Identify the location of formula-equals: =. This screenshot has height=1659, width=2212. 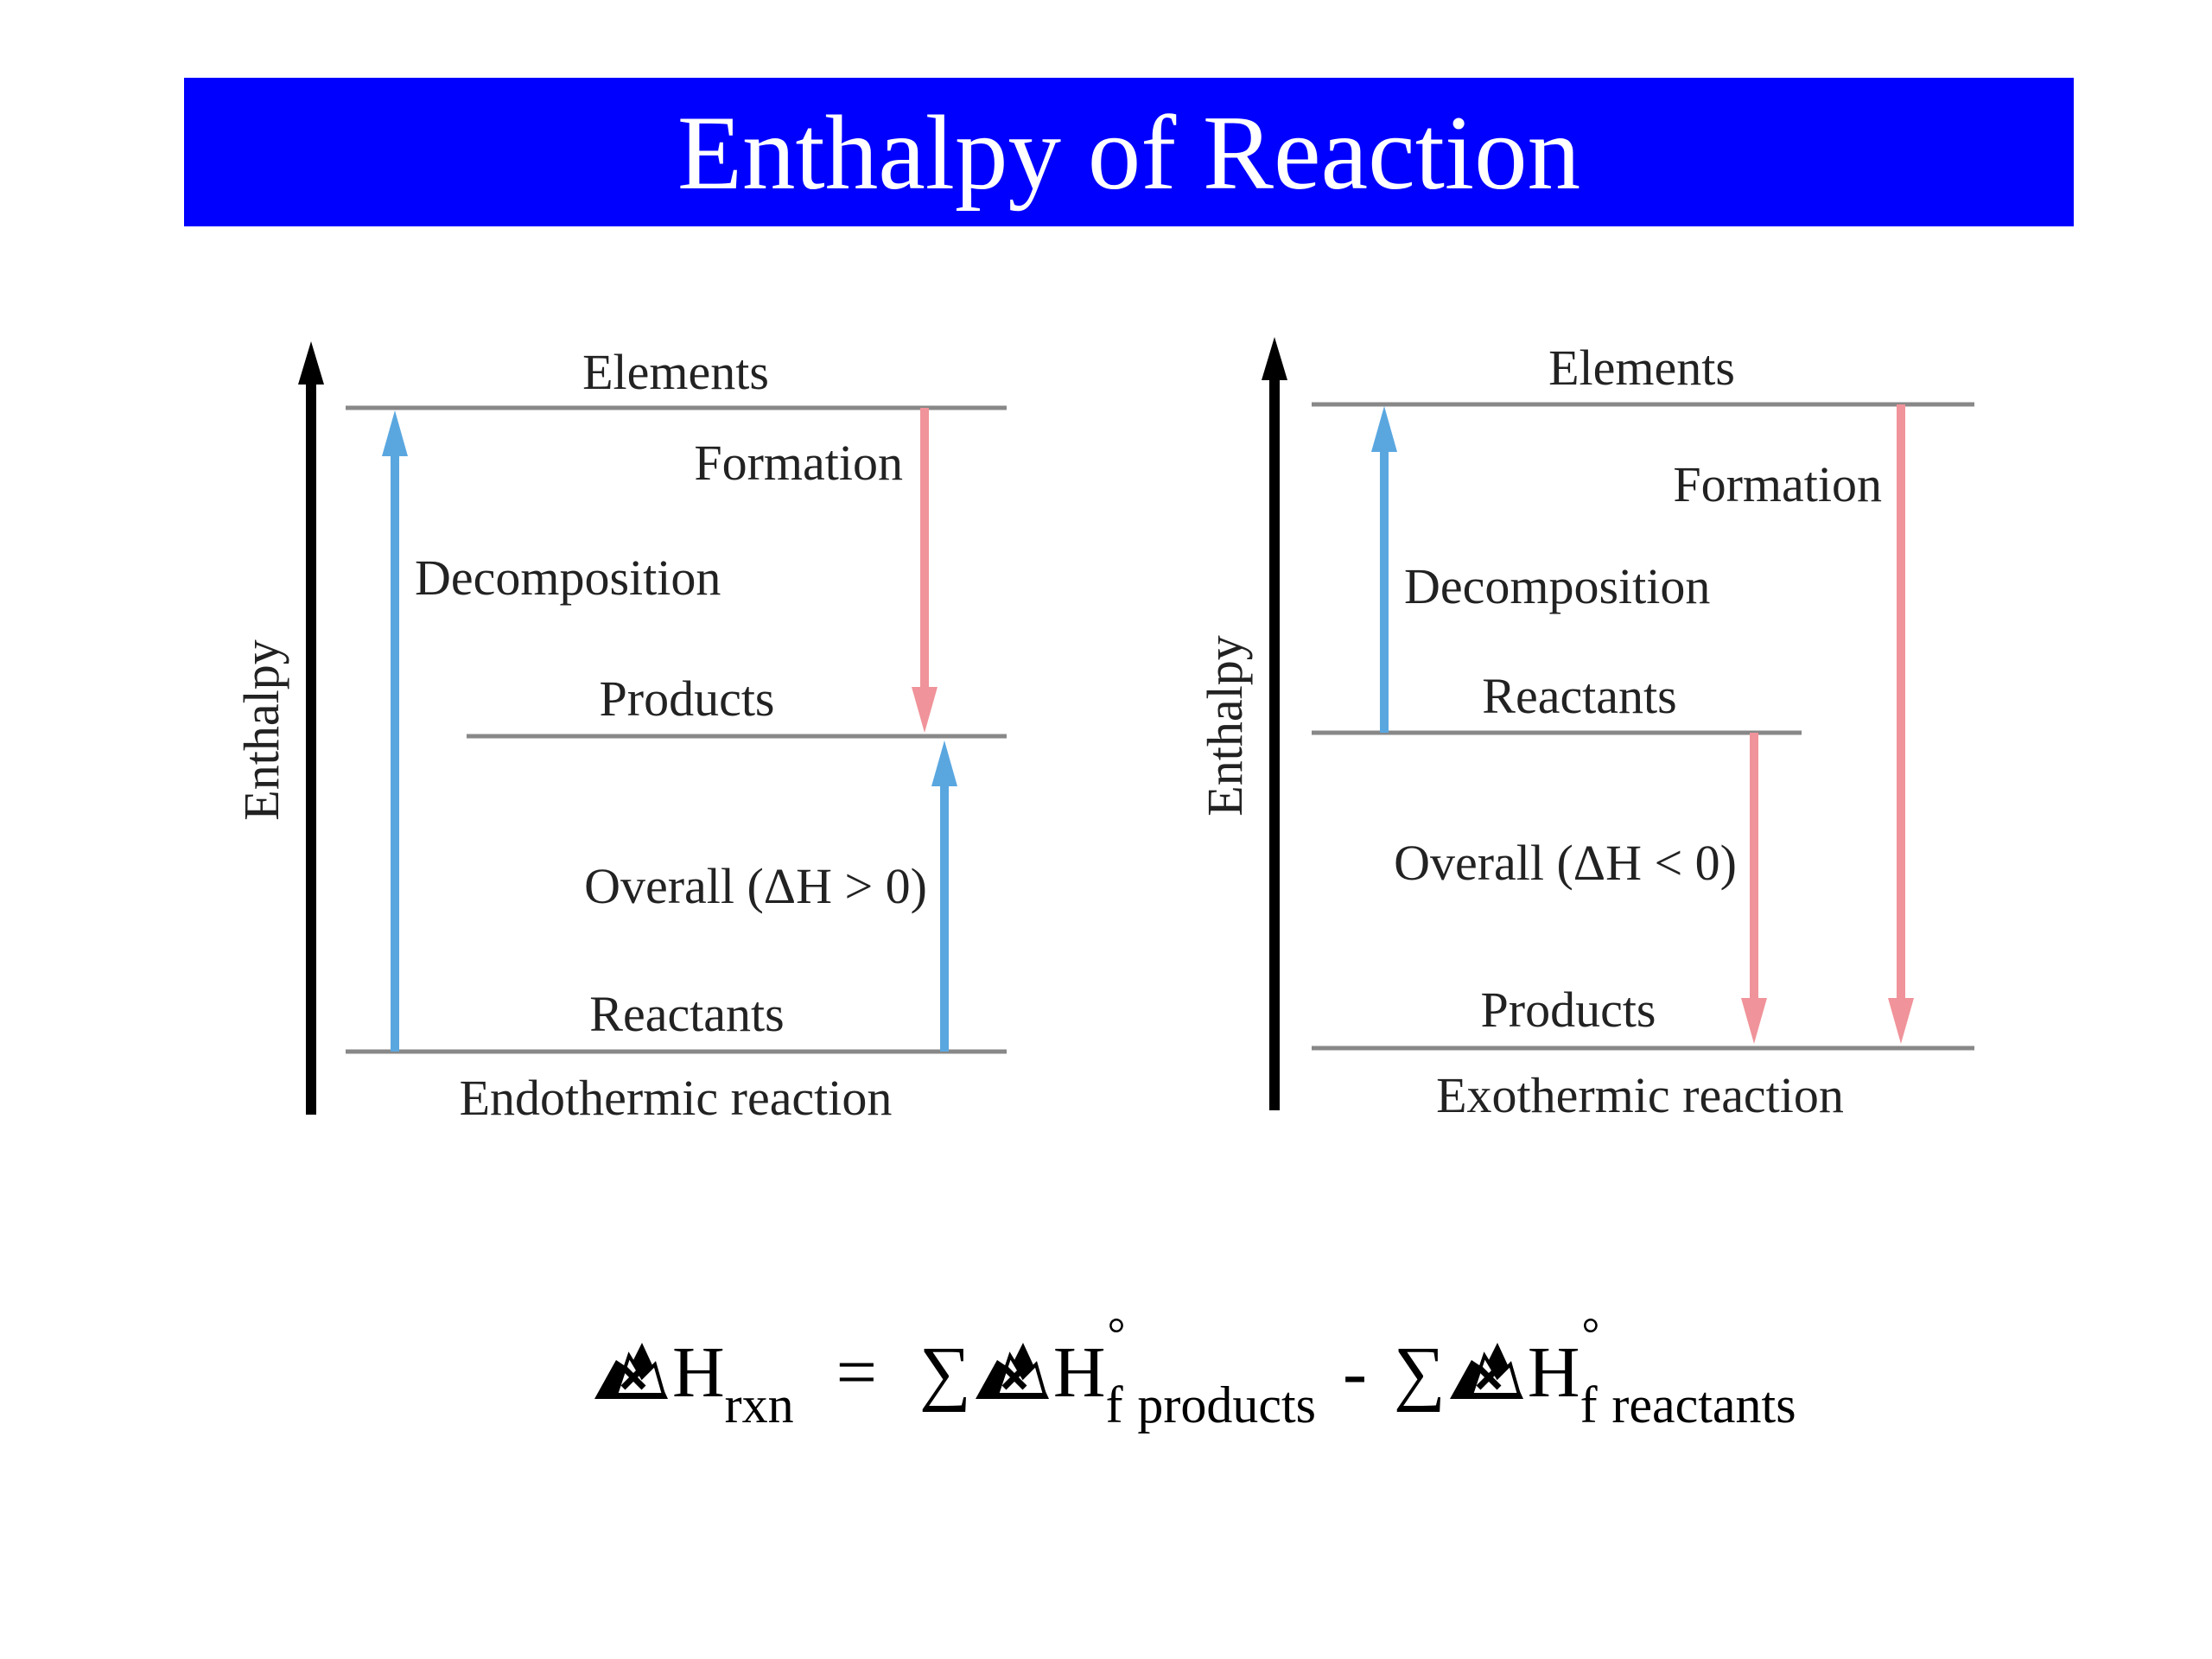
(857, 1372).